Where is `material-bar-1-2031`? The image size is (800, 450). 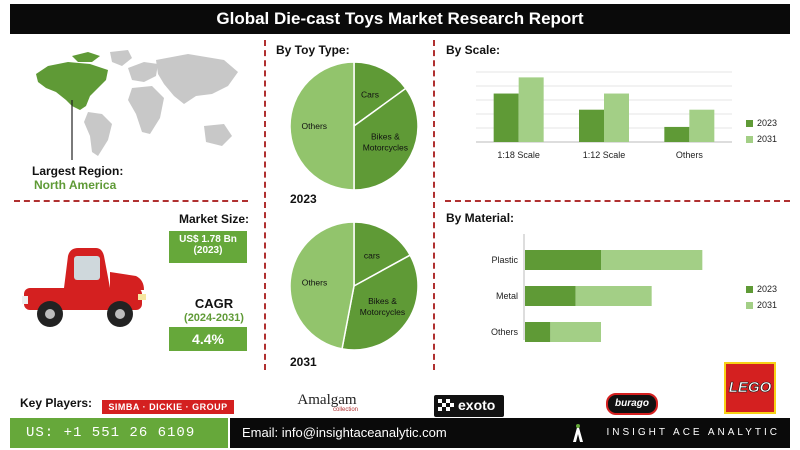
material-bar-1-2031 is located at coordinates (613, 296).